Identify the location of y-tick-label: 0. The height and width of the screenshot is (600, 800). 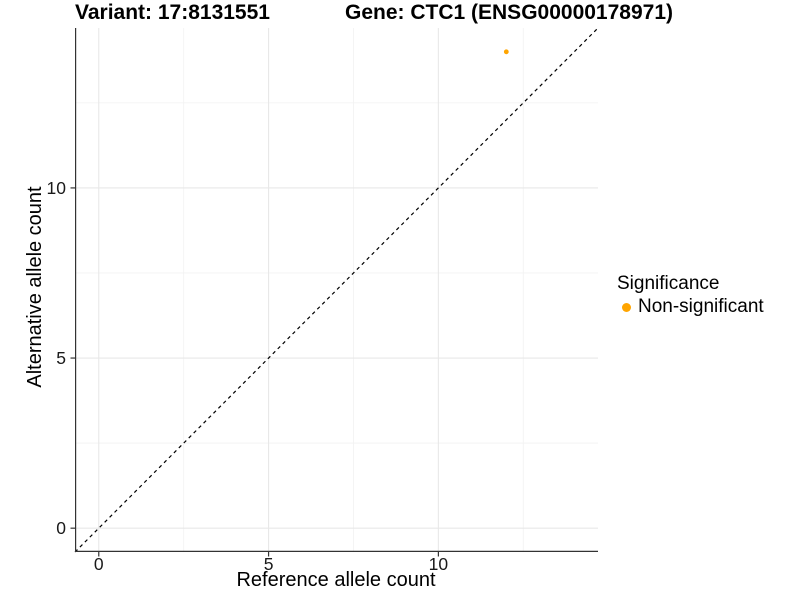
(61, 528).